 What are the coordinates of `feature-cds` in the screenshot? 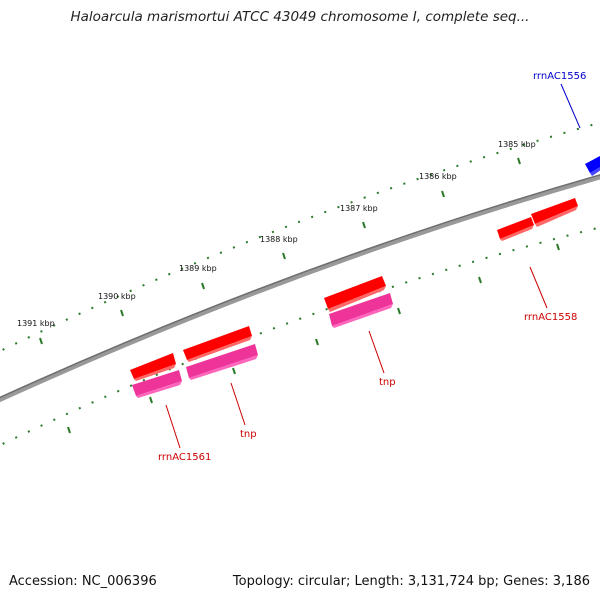 It's located at (157, 383).